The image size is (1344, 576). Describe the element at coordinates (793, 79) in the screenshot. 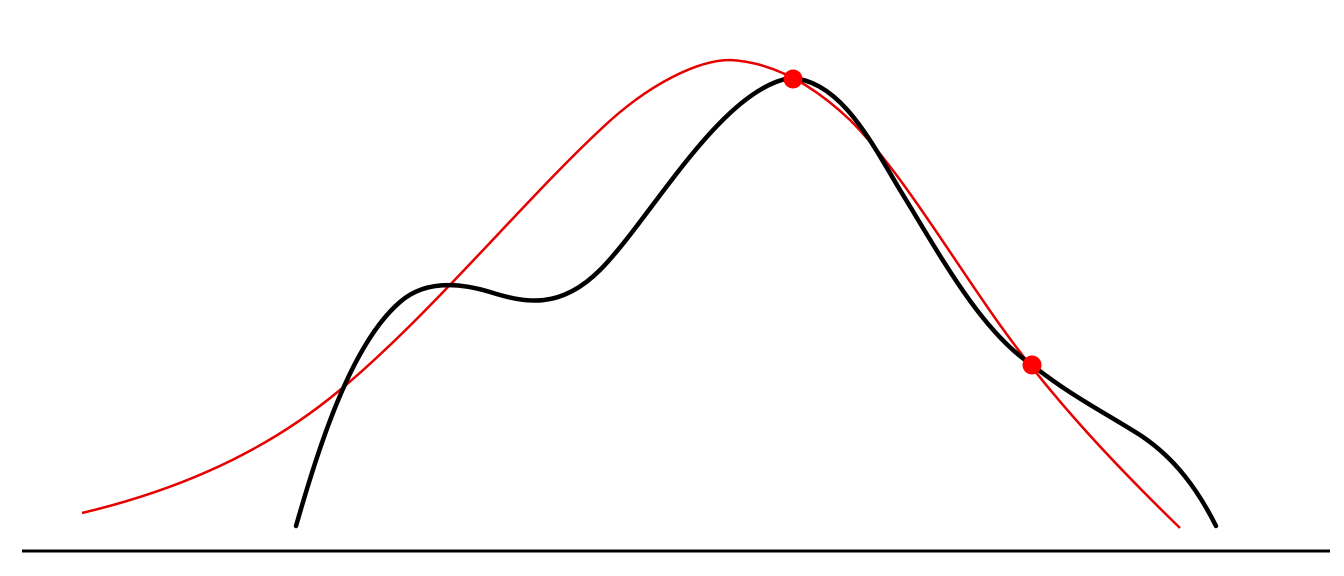

I see `marker-at-peak` at that location.